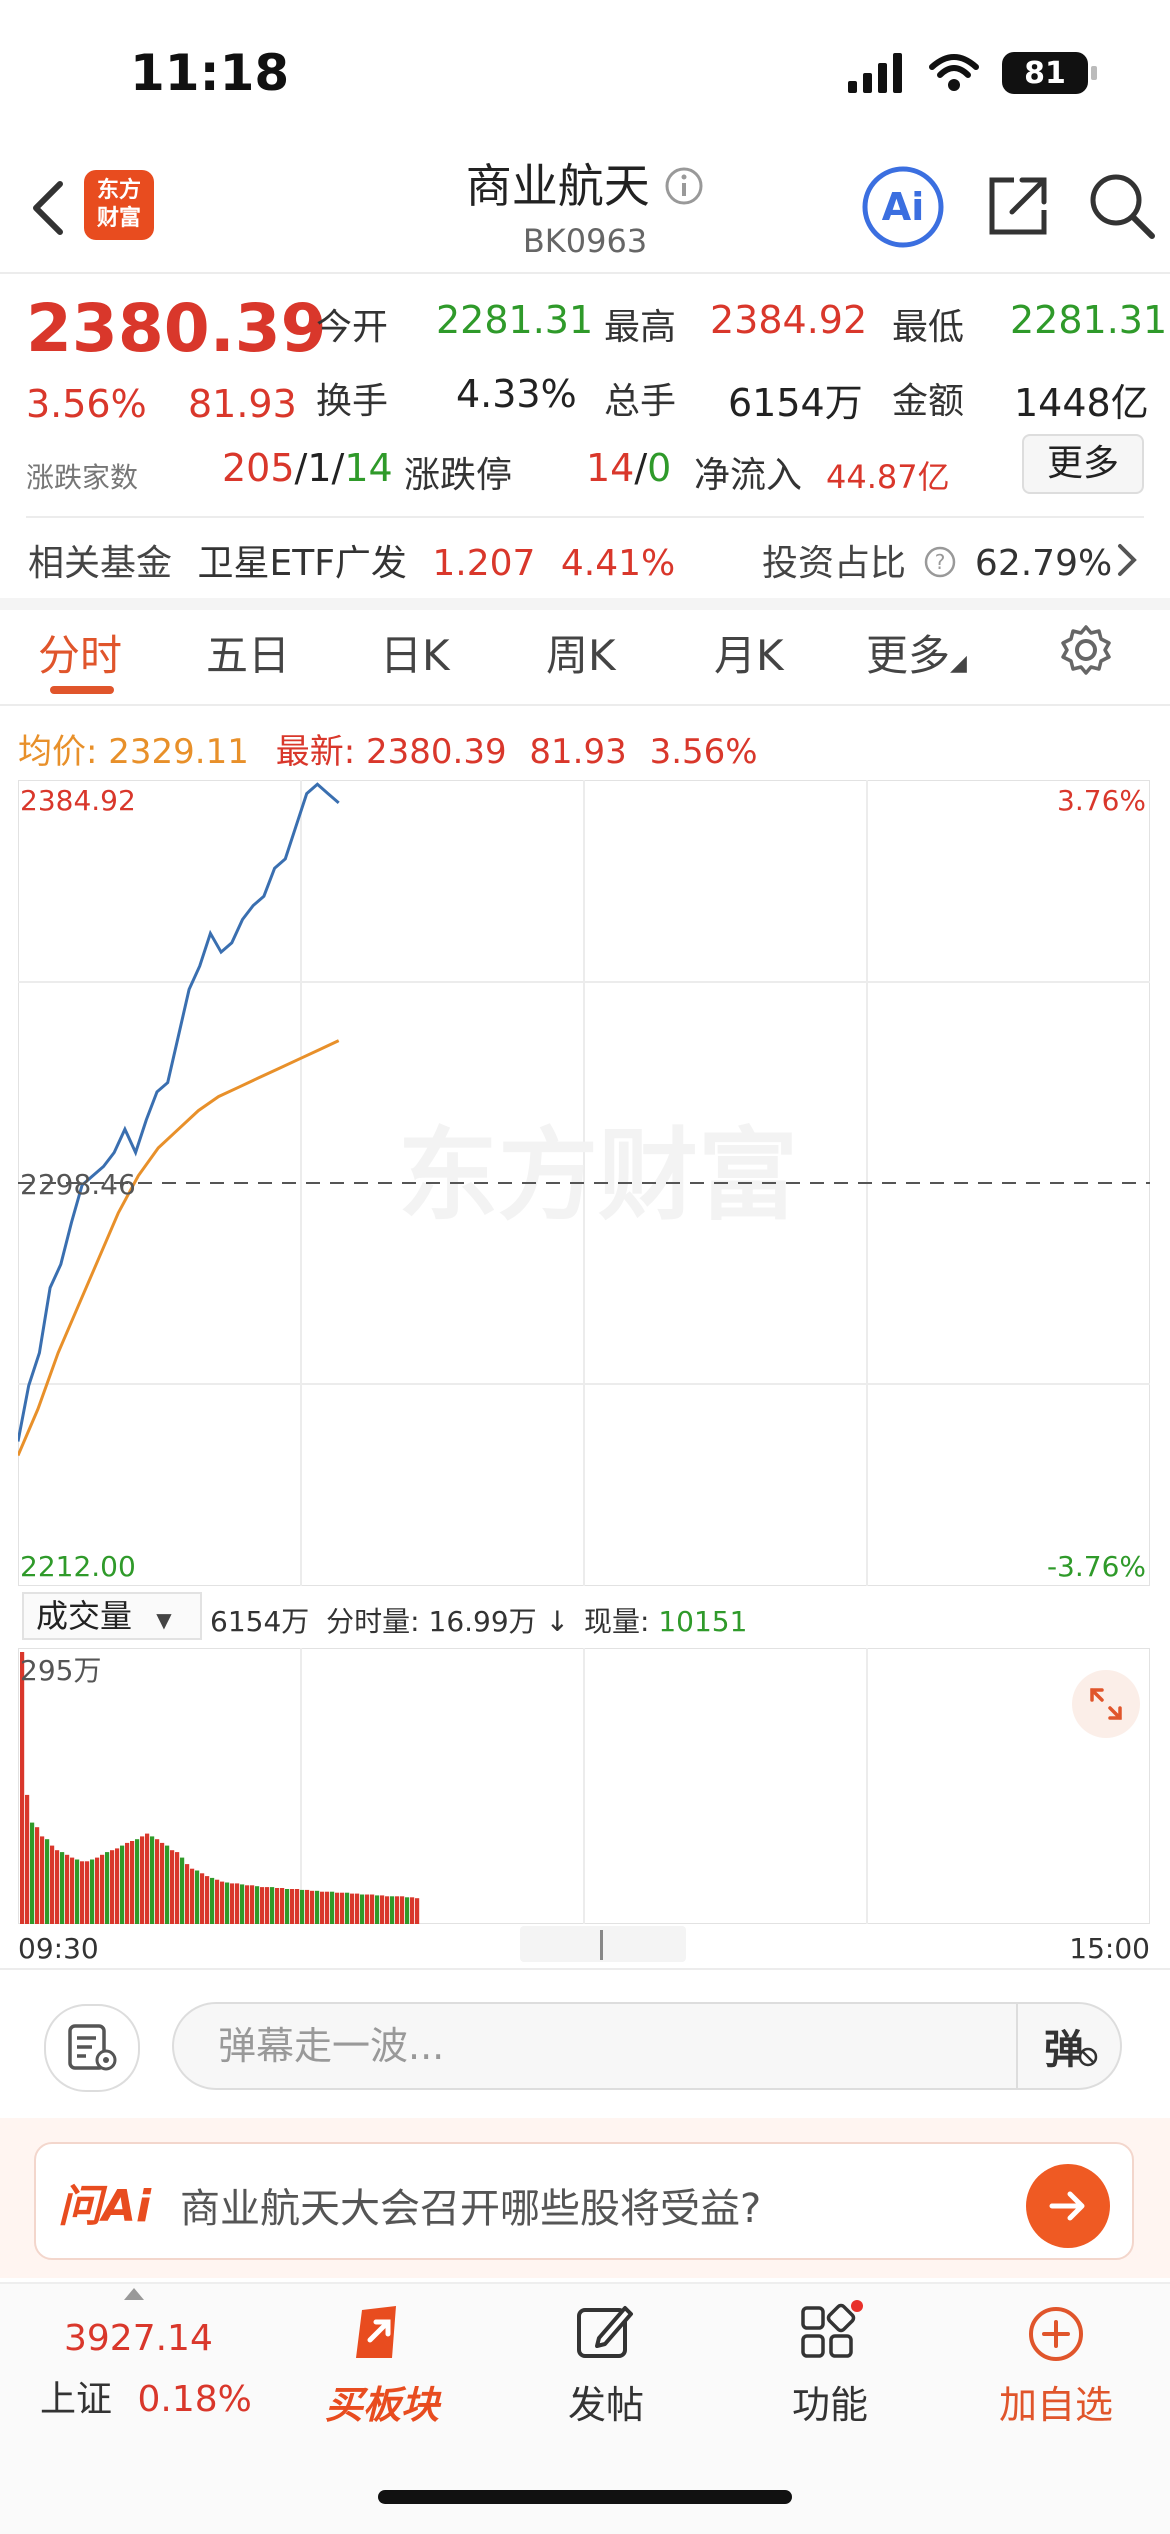 The height and width of the screenshot is (2534, 1170). I want to click on help-icon: ?, so click(940, 562).